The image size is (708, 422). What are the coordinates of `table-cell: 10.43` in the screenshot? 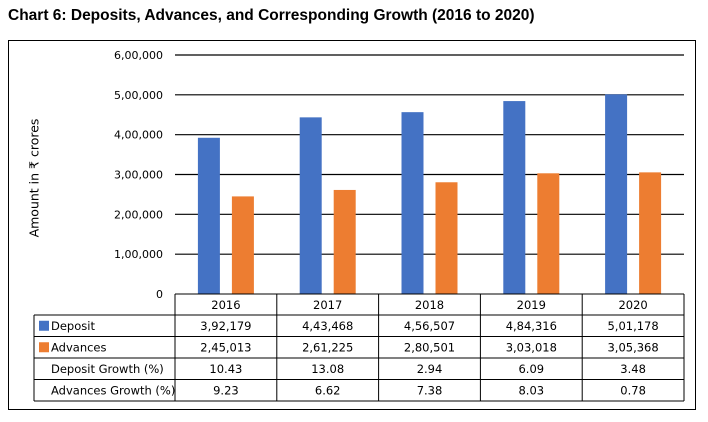 It's located at (225, 369).